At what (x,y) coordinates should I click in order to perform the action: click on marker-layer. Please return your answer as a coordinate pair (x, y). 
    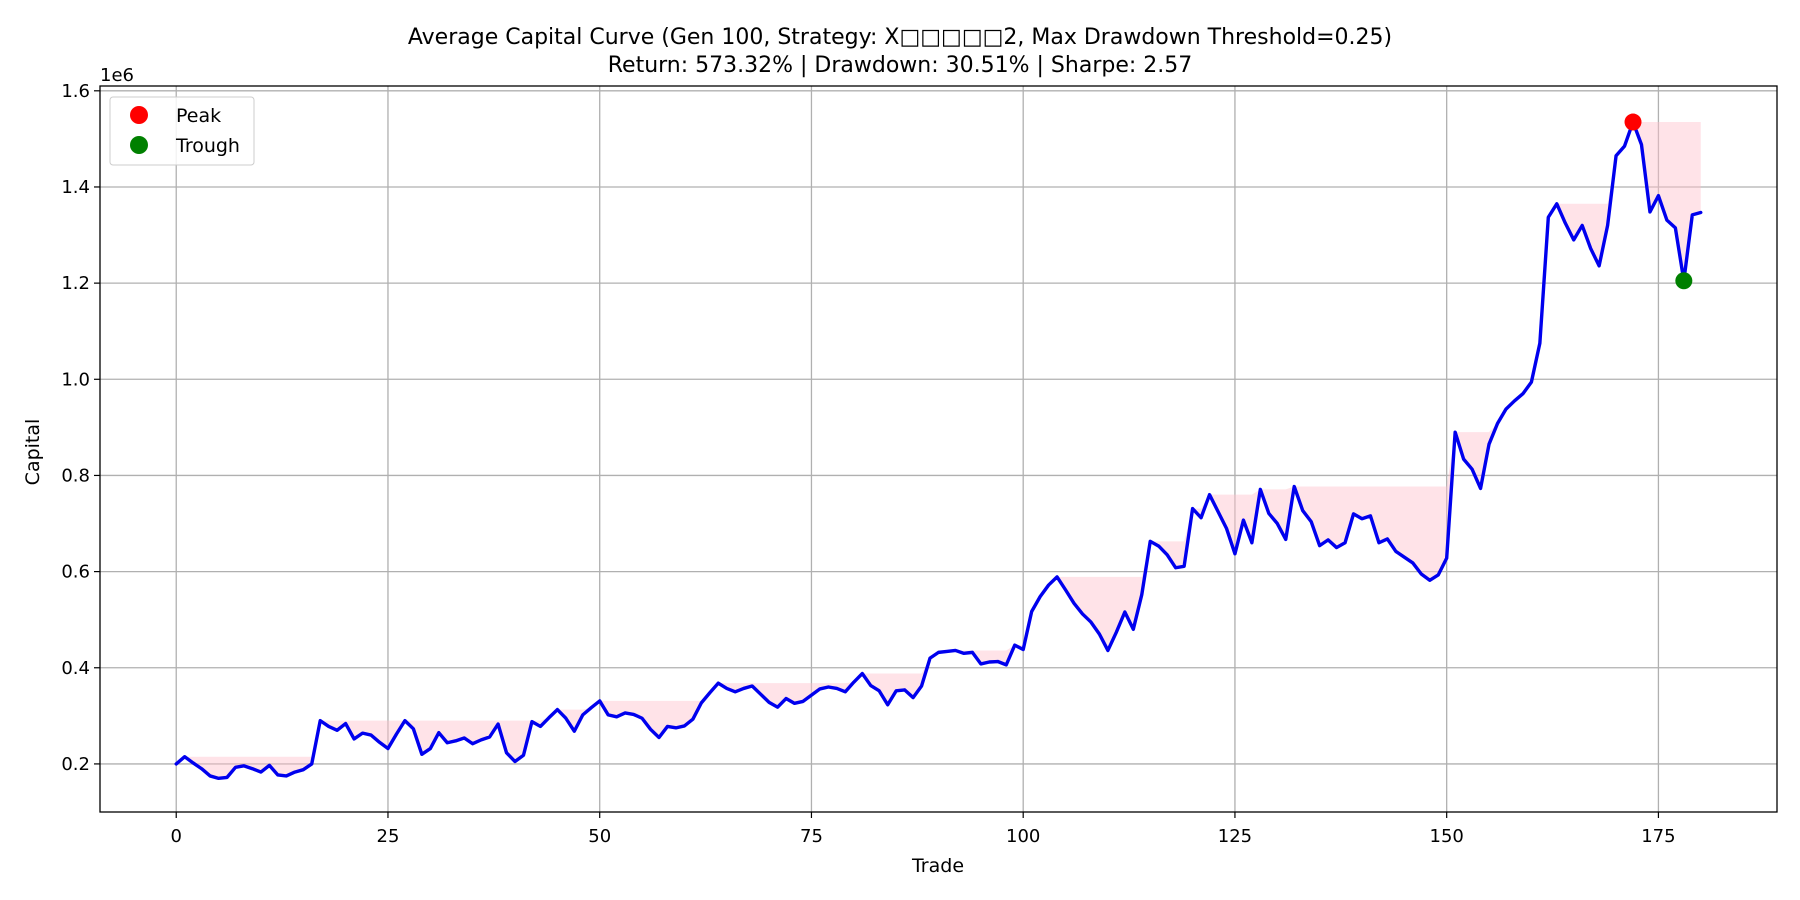
    Looking at the image, I should click on (1658, 201).